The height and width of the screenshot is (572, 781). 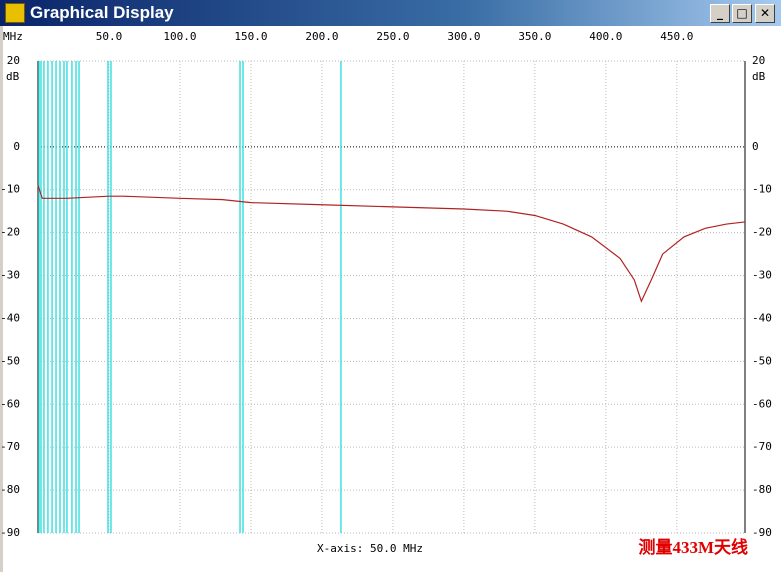 What do you see at coordinates (676, 36) in the screenshot?
I see `x-tick-label: 450.0` at bounding box center [676, 36].